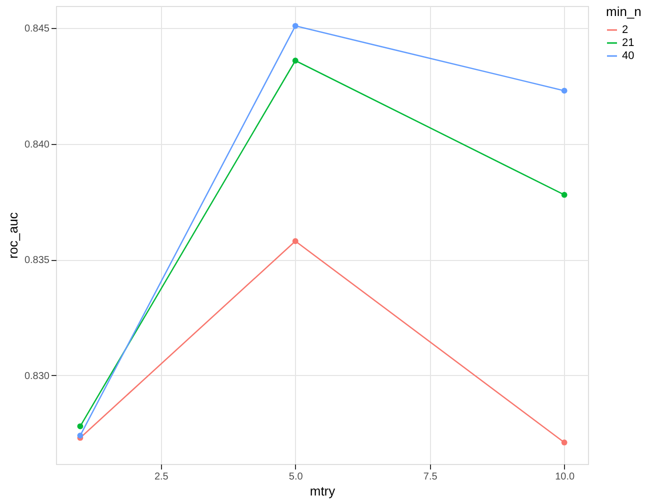 The width and height of the screenshot is (648, 504). Describe the element at coordinates (565, 477) in the screenshot. I see `x-tick-label: 10.0` at that location.